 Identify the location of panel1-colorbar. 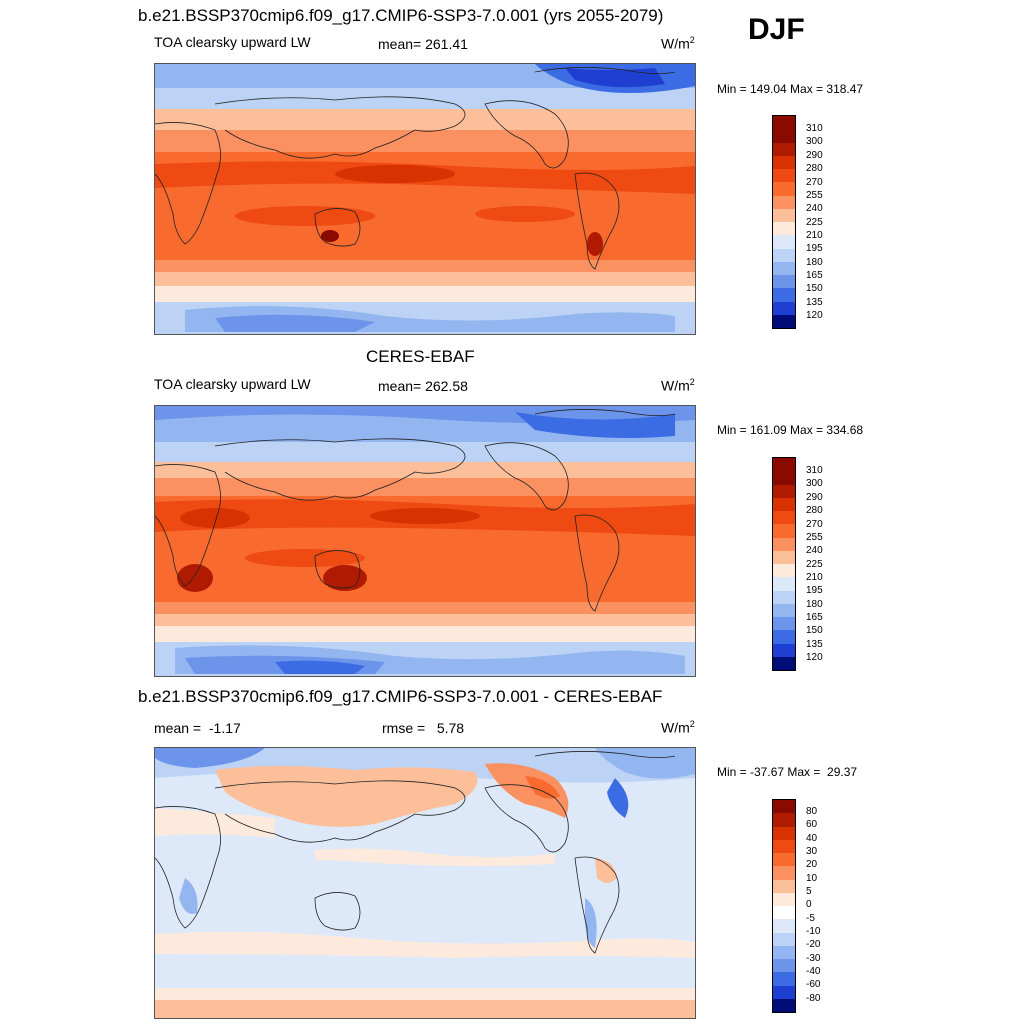
(784, 222).